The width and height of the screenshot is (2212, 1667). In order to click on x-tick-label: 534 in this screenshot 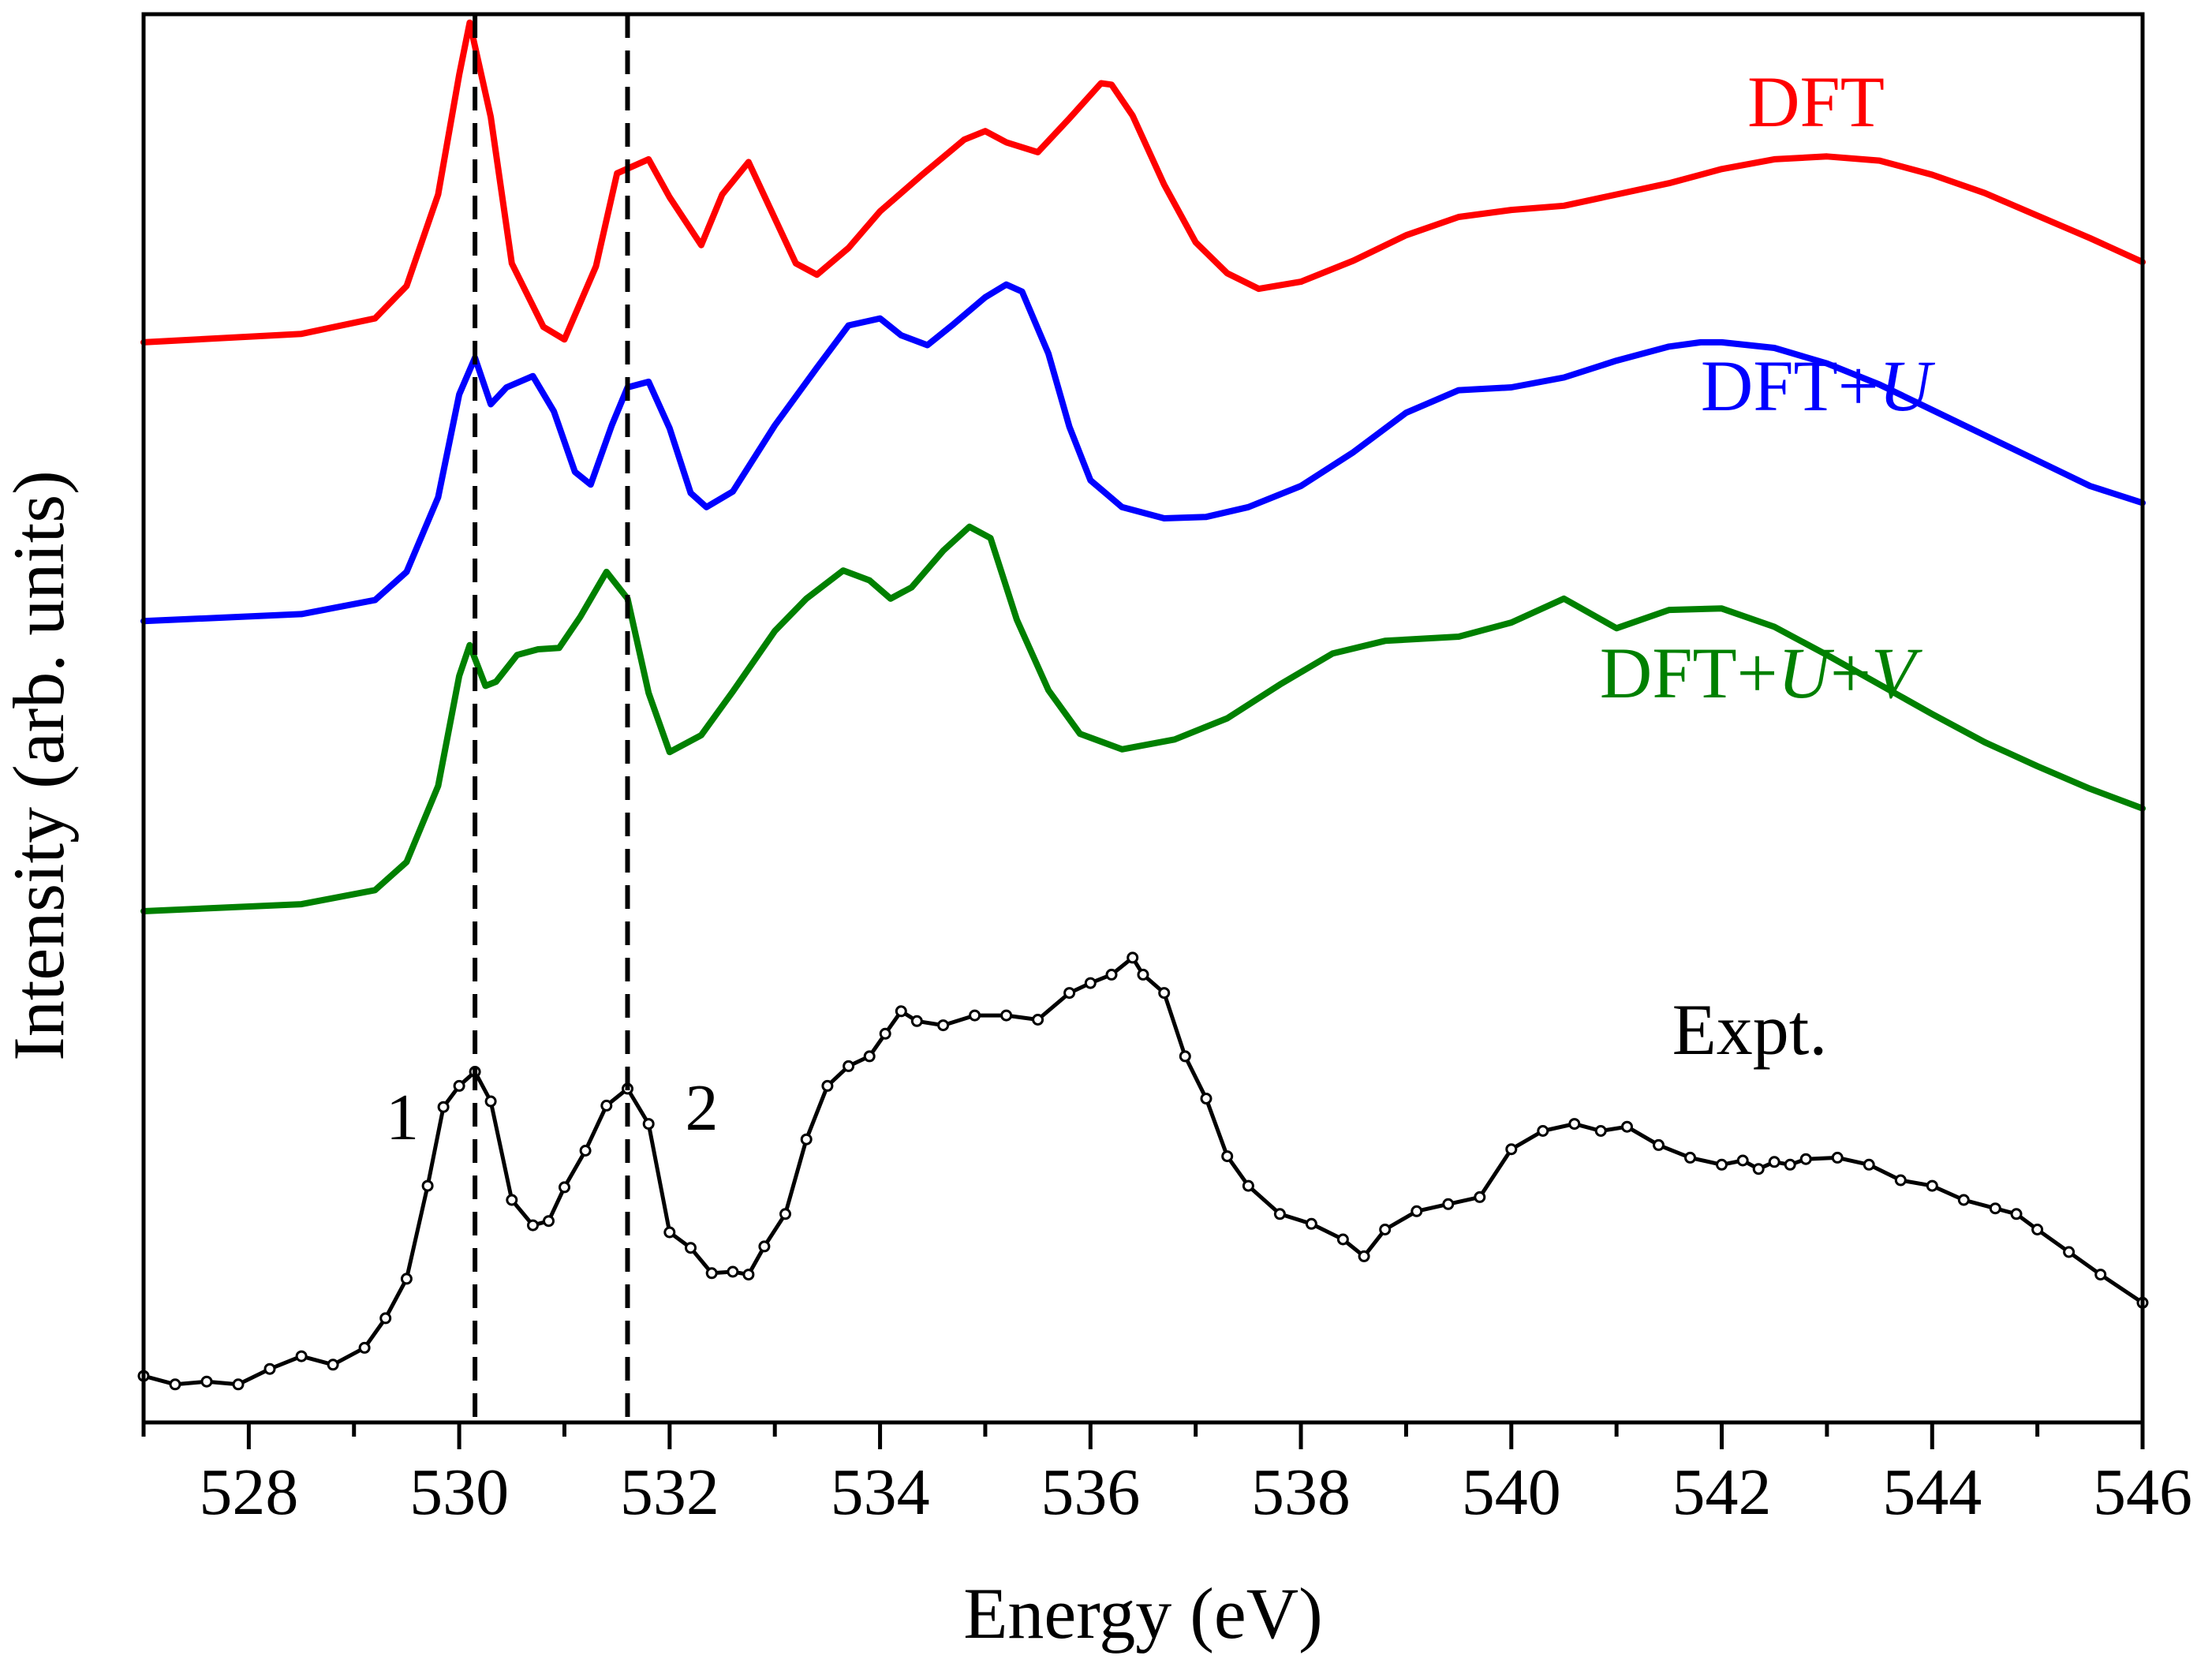, I will do `click(880, 1492)`.